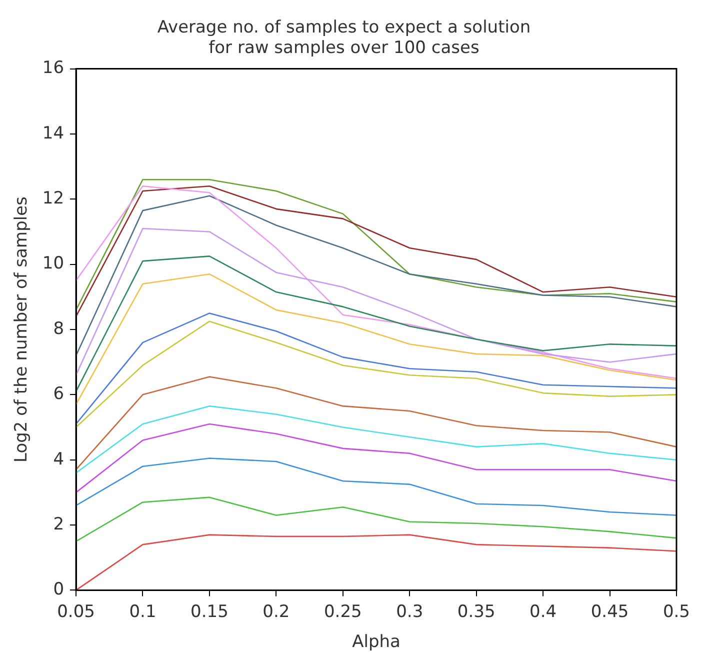 The image size is (704, 665). I want to click on y-tick-label: 2, so click(58, 524).